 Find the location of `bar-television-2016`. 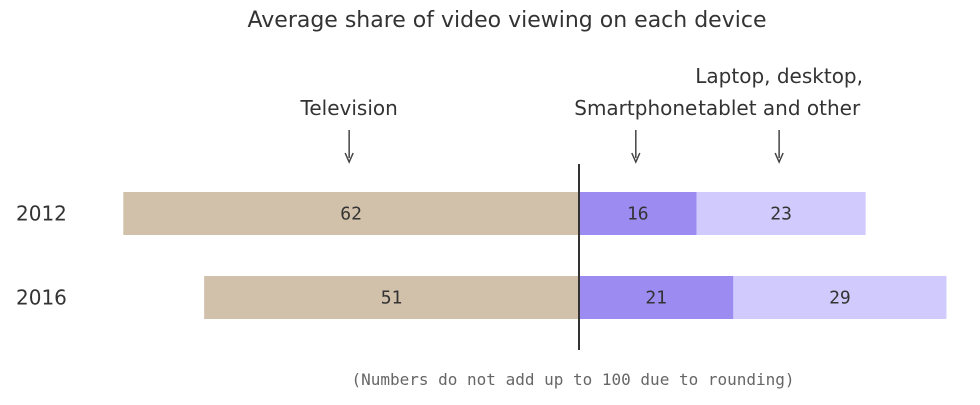

bar-television-2016 is located at coordinates (391, 297).